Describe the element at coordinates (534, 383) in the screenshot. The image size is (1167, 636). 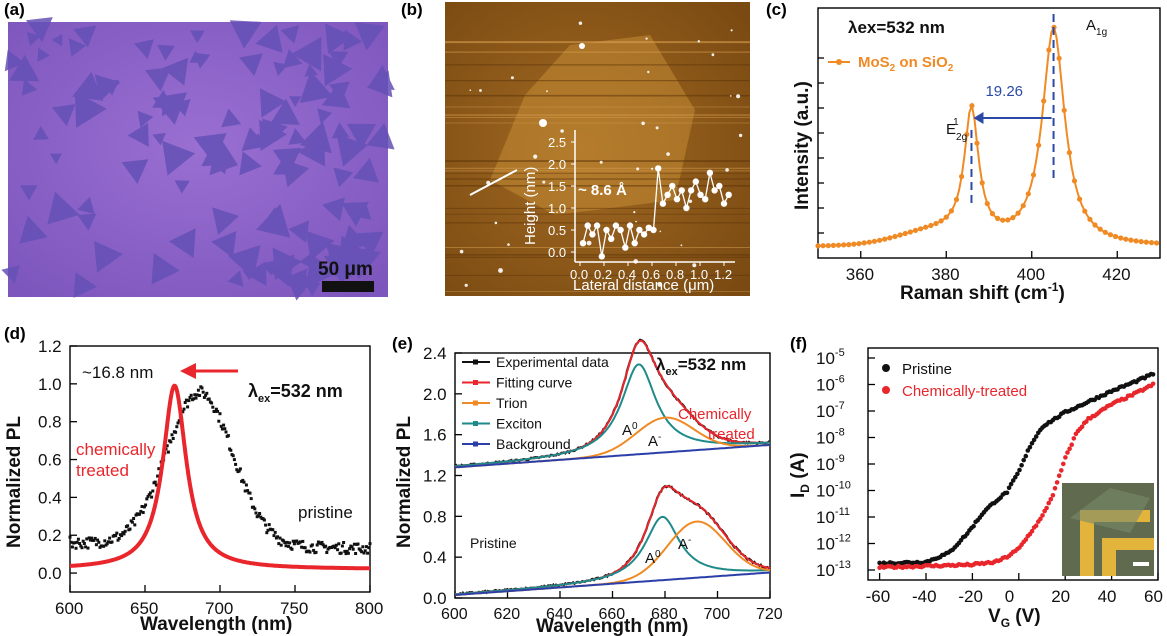
I see `legend-label: Fitting curve` at that location.